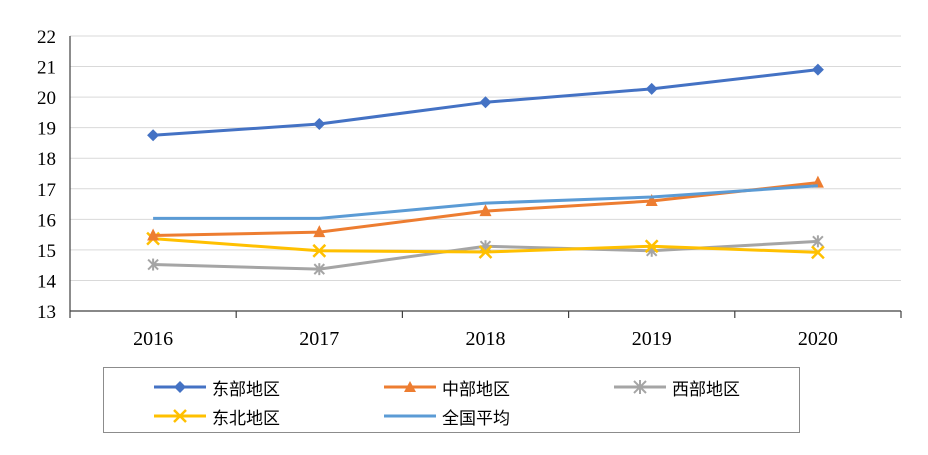 The width and height of the screenshot is (928, 455). Describe the element at coordinates (640, 387) in the screenshot. I see `legend-marker-asterisk-icon` at that location.